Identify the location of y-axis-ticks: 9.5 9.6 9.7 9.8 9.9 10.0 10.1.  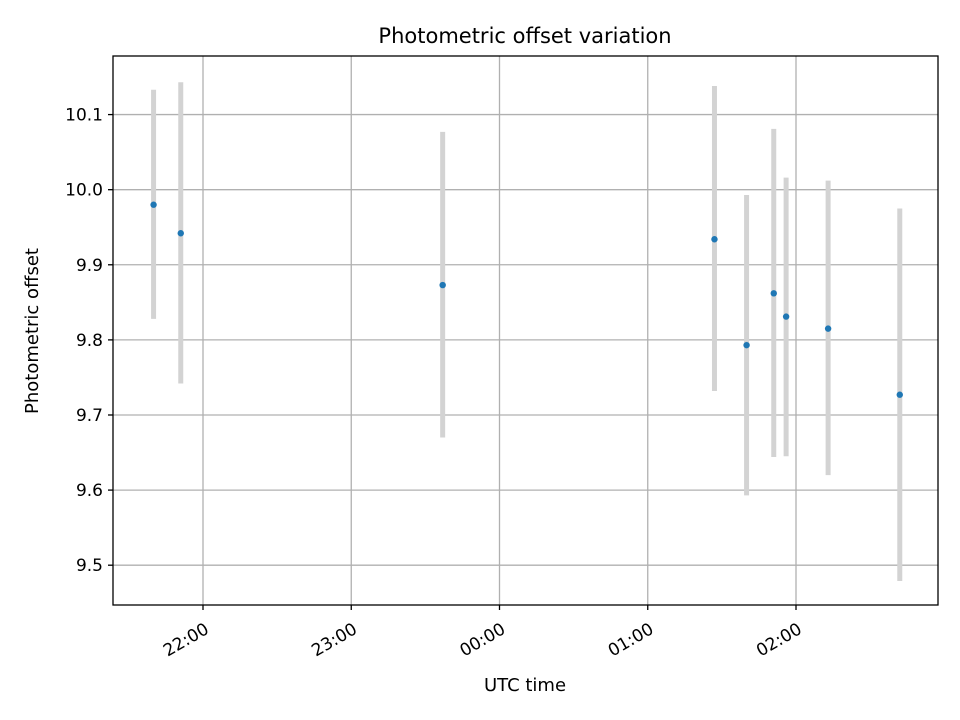
(89, 341).